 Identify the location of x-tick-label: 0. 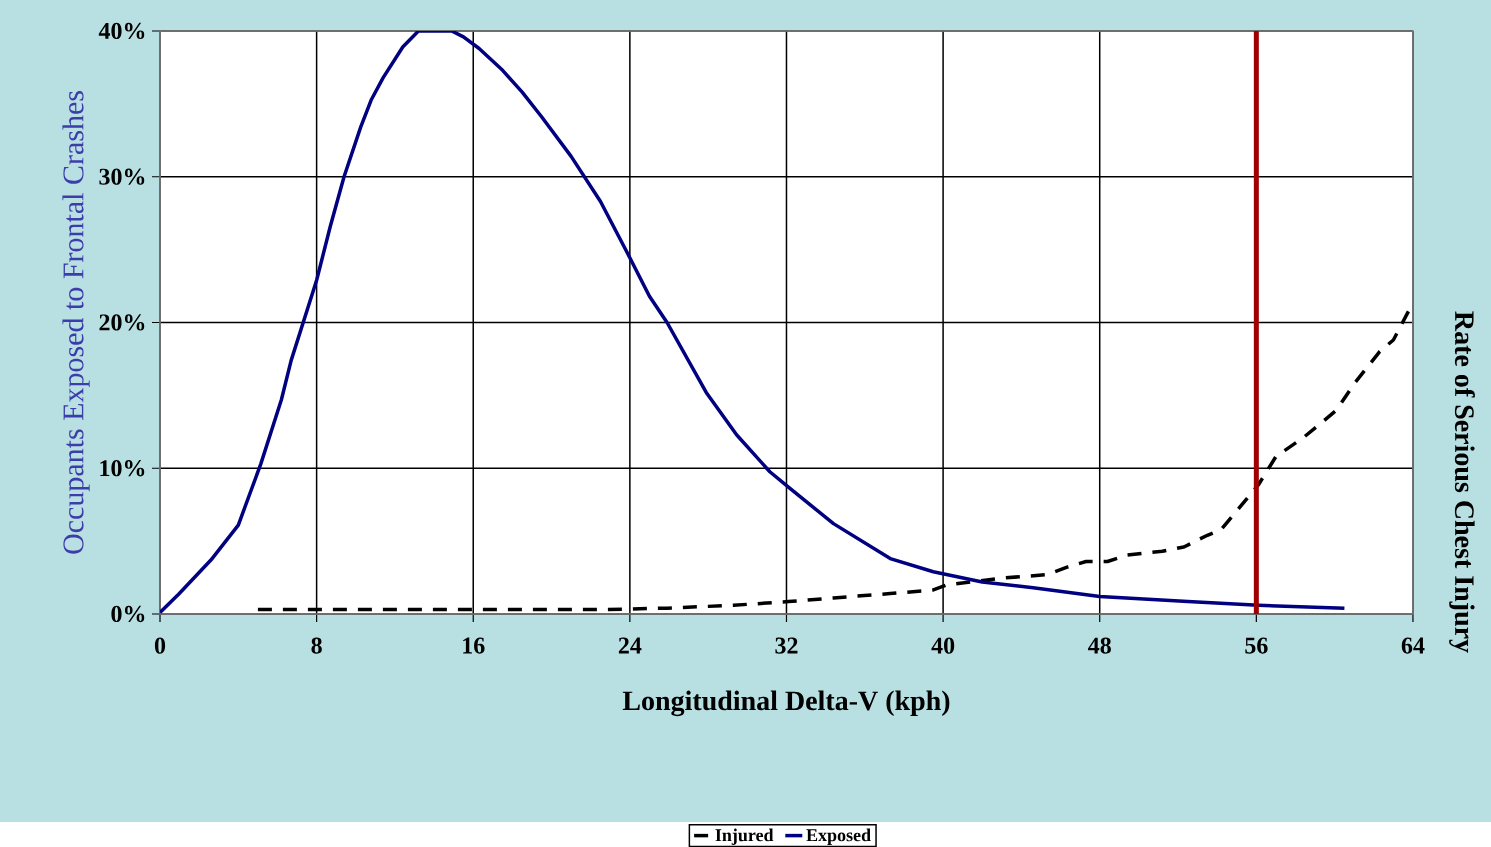
(160, 645).